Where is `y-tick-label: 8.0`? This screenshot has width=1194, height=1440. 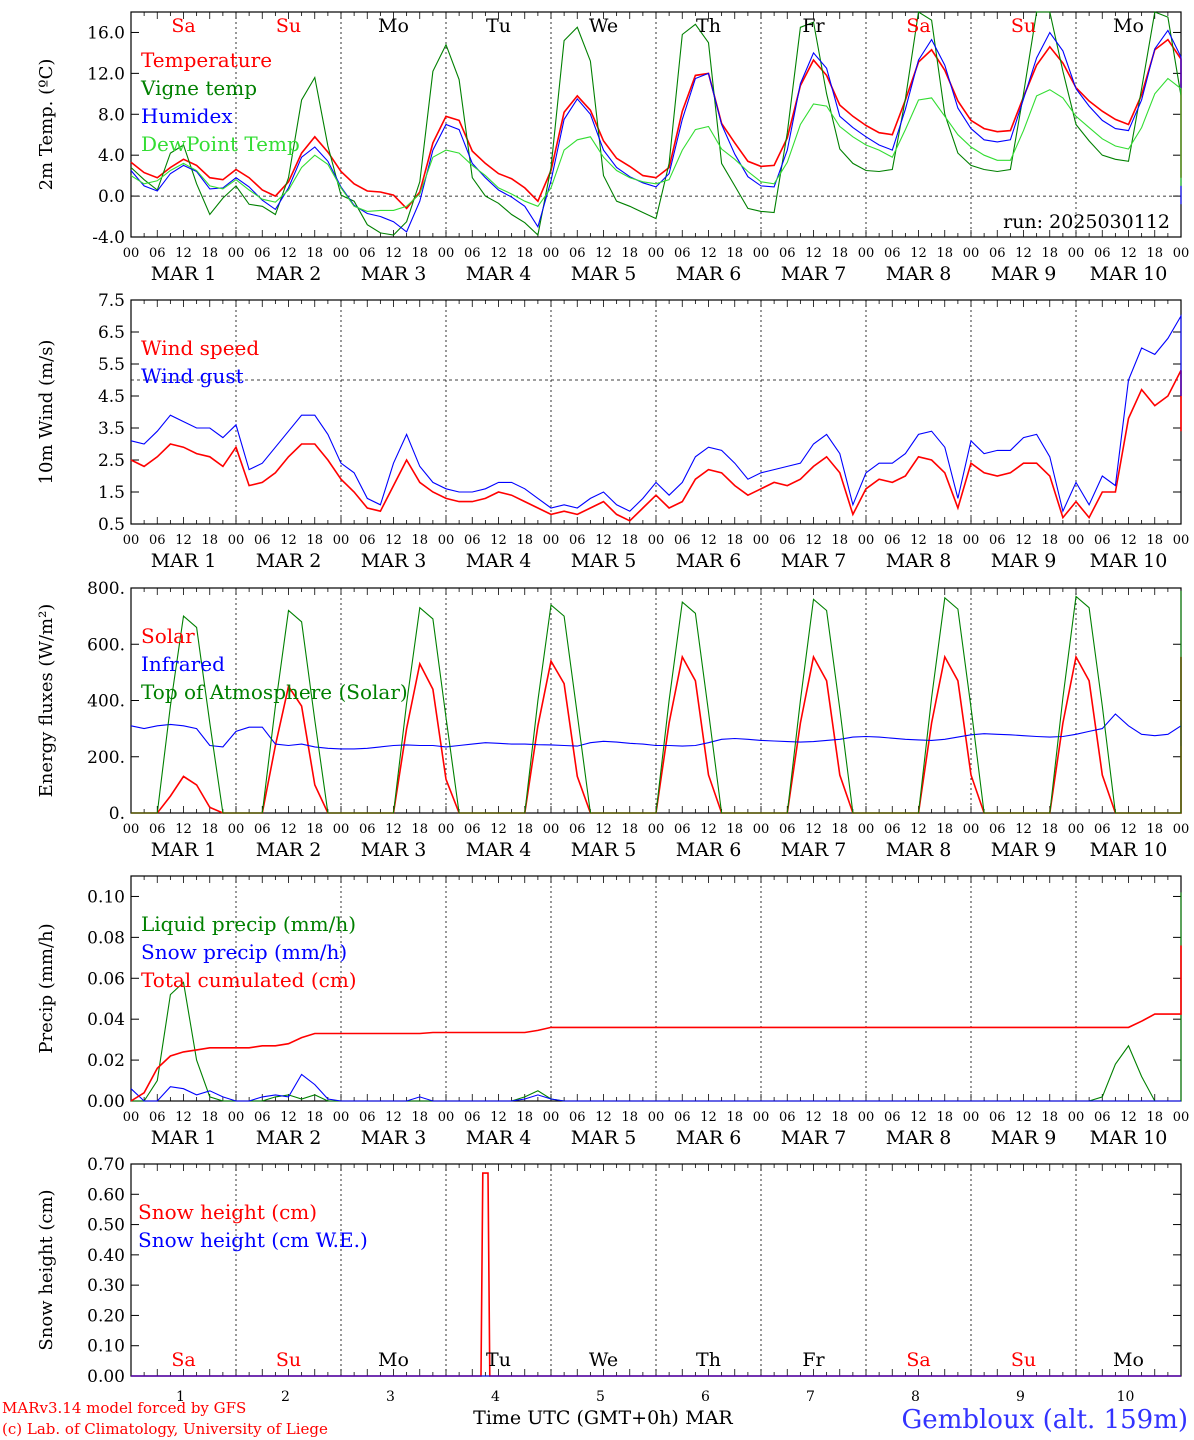 y-tick-label: 8.0 is located at coordinates (111, 115).